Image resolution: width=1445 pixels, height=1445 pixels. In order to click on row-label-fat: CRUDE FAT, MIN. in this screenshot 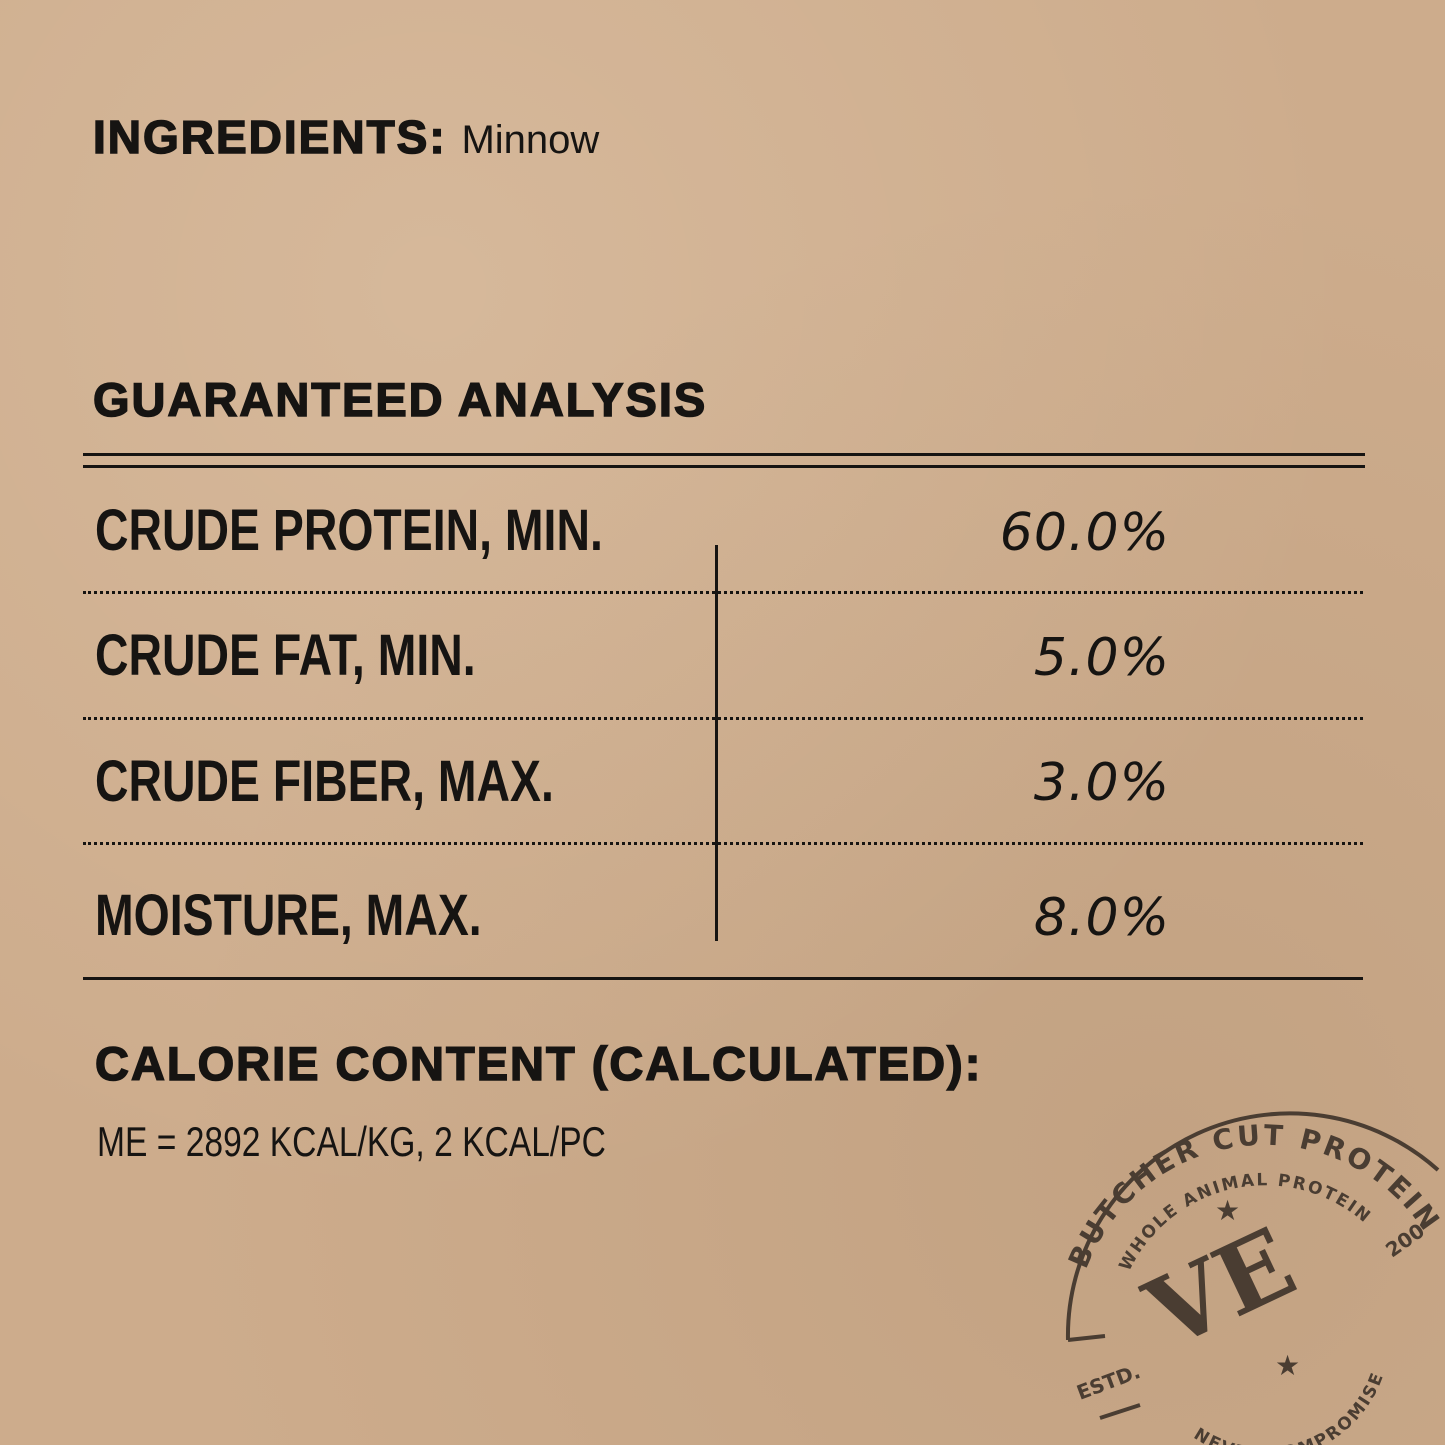, I will do `click(285, 655)`.